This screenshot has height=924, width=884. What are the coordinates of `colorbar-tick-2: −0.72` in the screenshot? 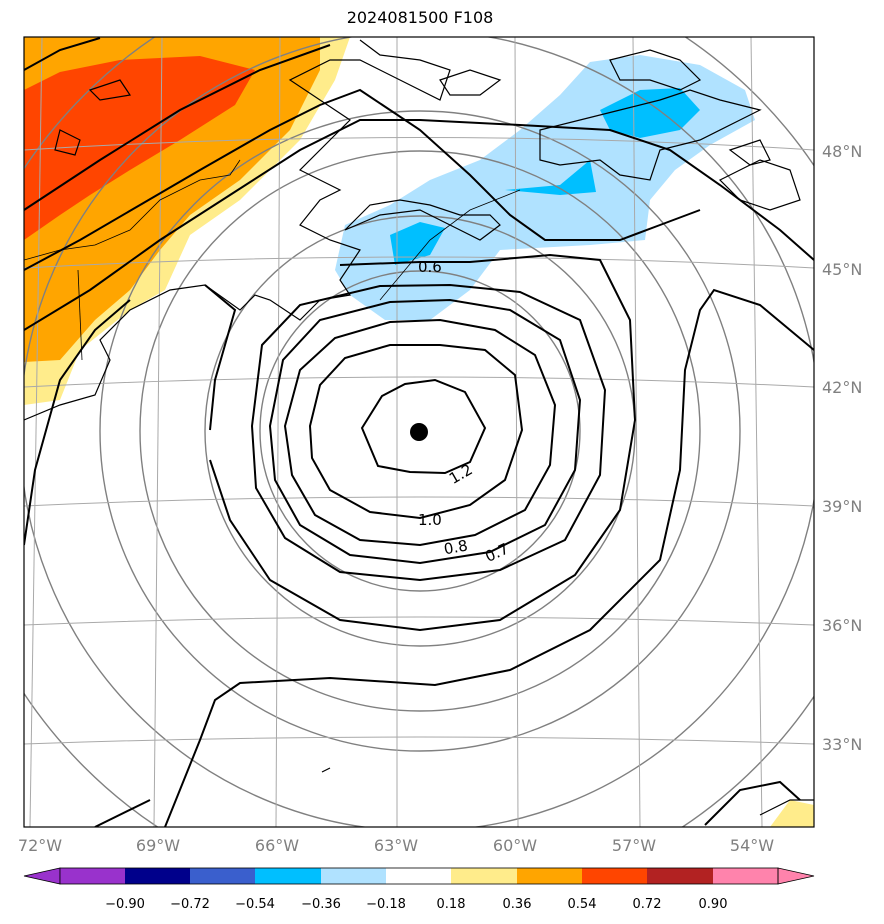 It's located at (190, 904).